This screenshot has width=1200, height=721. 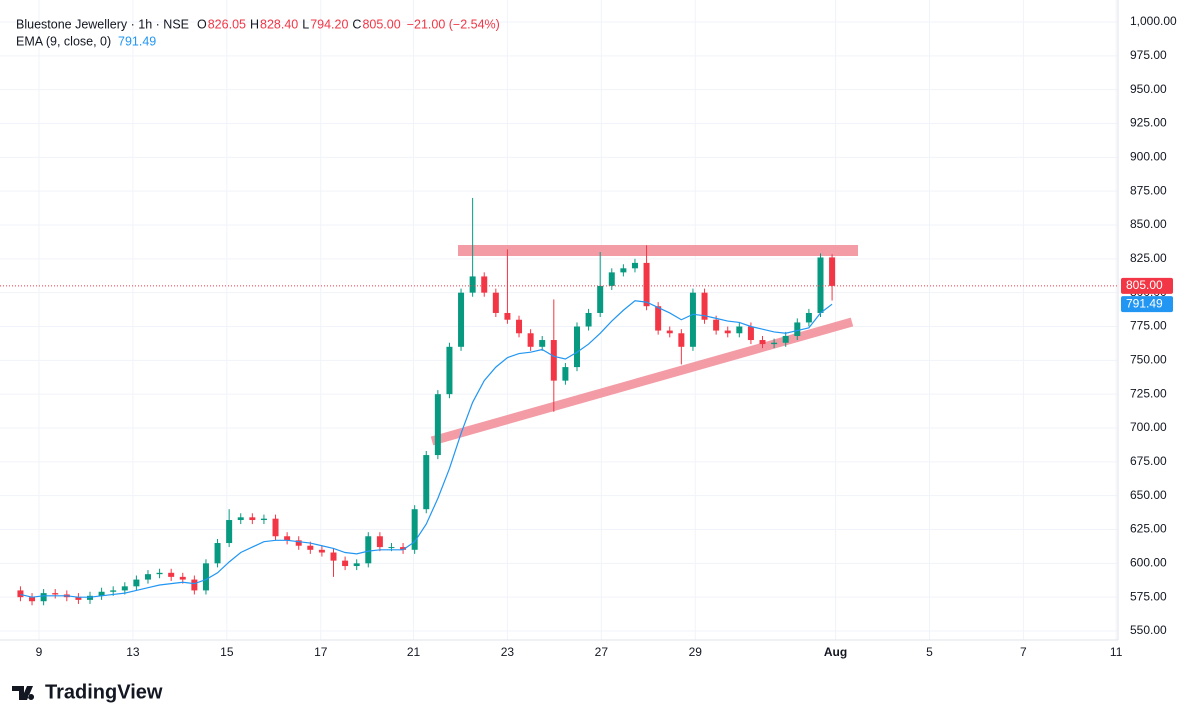 I want to click on x-tick-label: 27, so click(x=602, y=652).